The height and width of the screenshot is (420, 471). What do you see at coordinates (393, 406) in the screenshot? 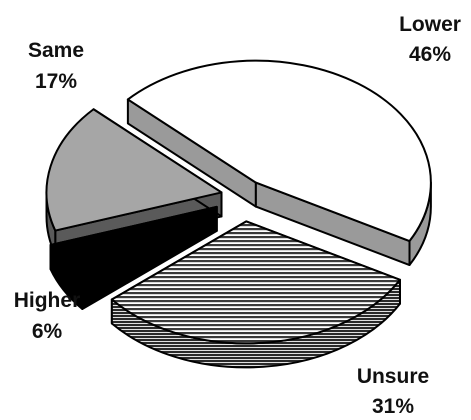
I see `slice-value-unsure: 31%` at bounding box center [393, 406].